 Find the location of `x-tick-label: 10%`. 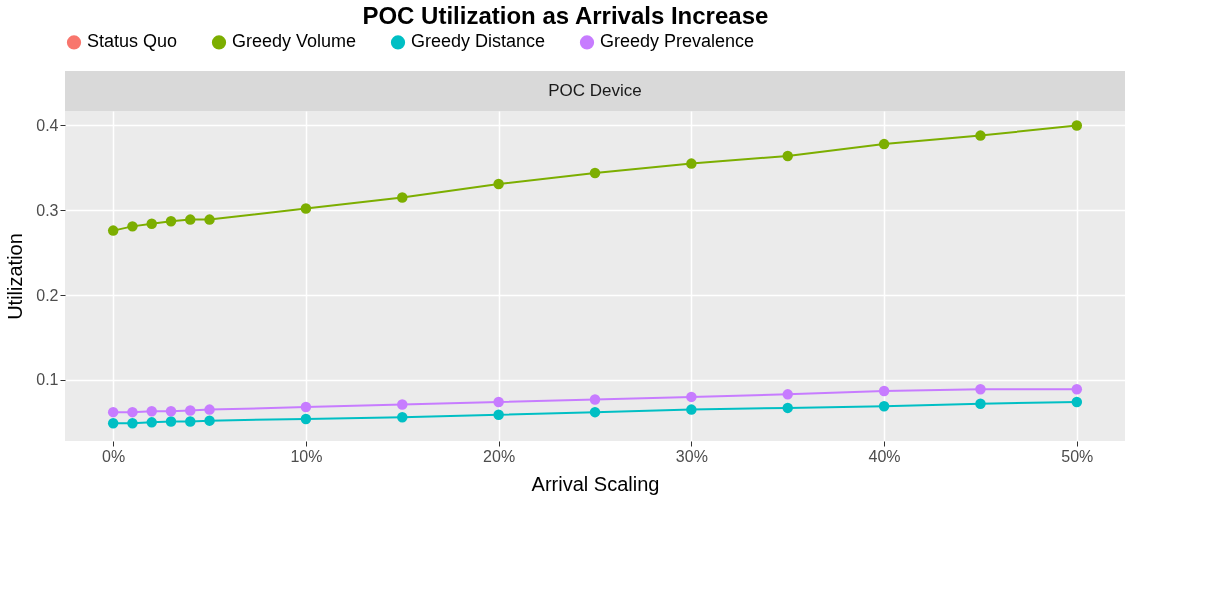

x-tick-label: 10% is located at coordinates (306, 456).